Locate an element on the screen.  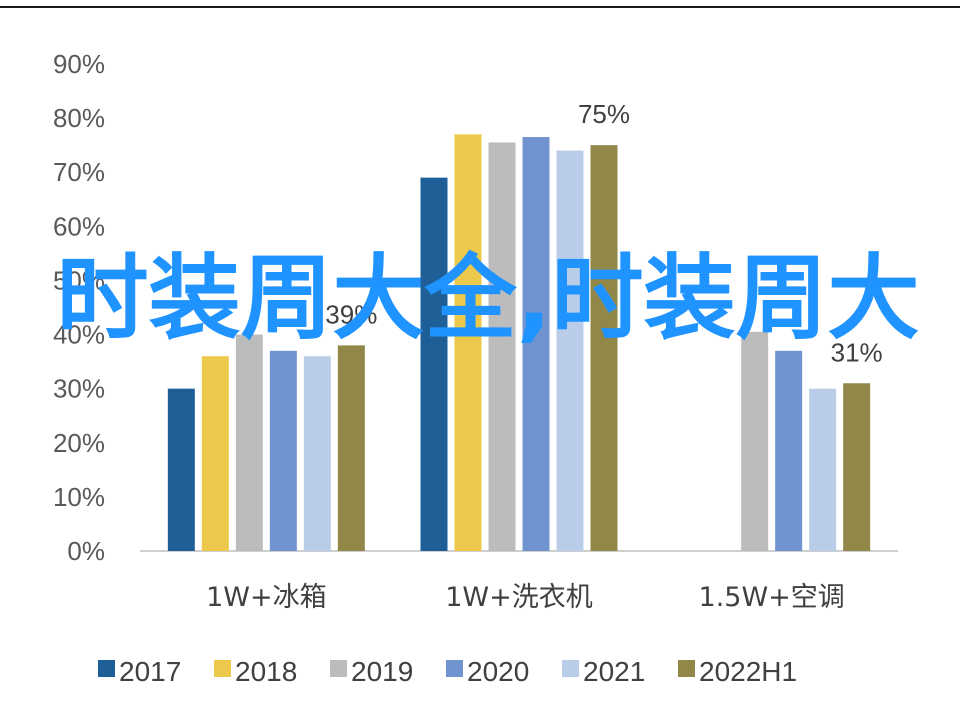
legend-label: 2021 is located at coordinates (614, 671).